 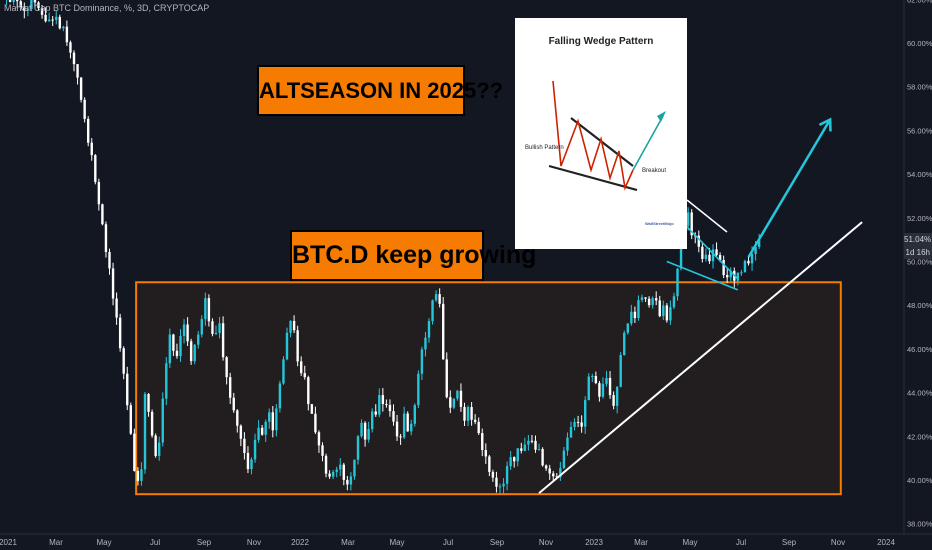 What do you see at coordinates (544, 148) in the screenshot?
I see `bullish-pattern-label: Bullish Pattern` at bounding box center [544, 148].